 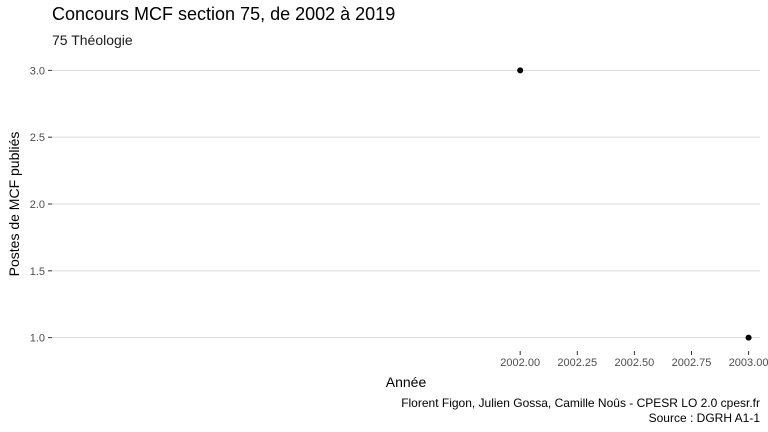 I want to click on chart-title: Concours MCF section 75, de 2002 à 2019, so click(x=224, y=14).